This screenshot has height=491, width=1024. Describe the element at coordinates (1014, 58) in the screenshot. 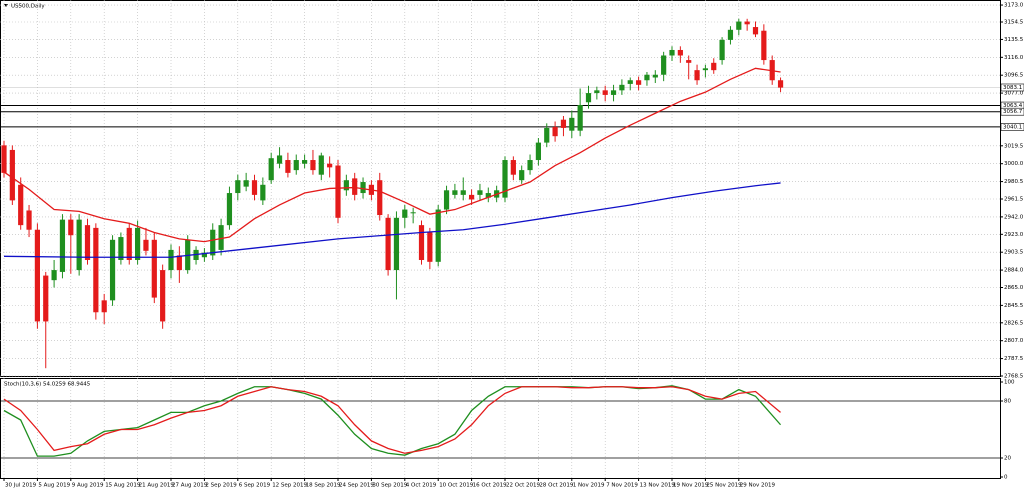

I see `y-tick-label: 3116.0` at that location.